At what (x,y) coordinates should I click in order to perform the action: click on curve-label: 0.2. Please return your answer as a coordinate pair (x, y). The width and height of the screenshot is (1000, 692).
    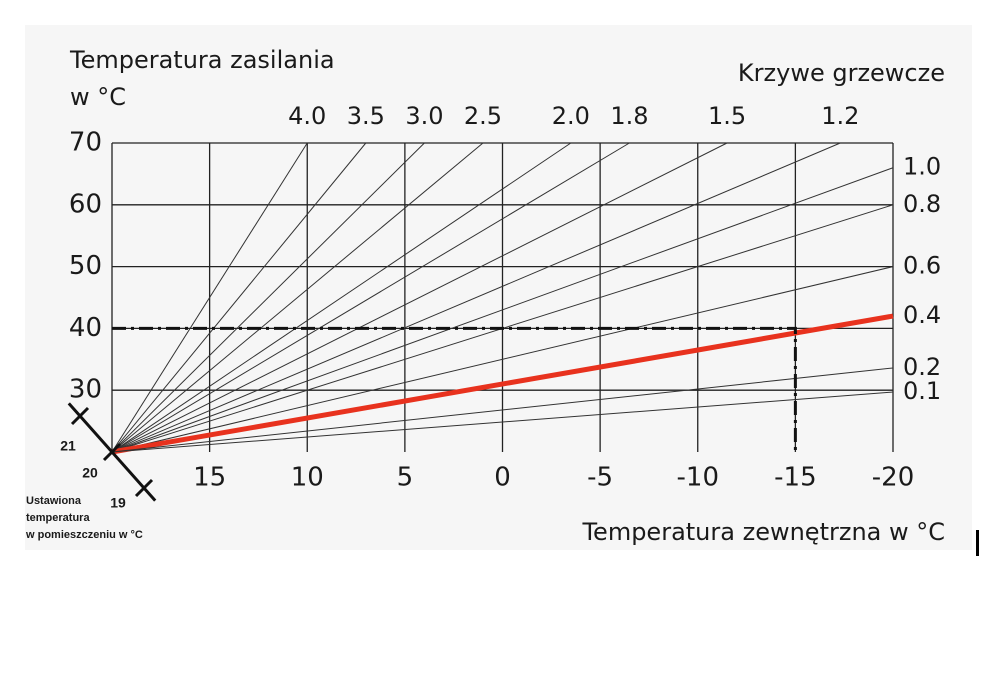
    Looking at the image, I should click on (922, 367).